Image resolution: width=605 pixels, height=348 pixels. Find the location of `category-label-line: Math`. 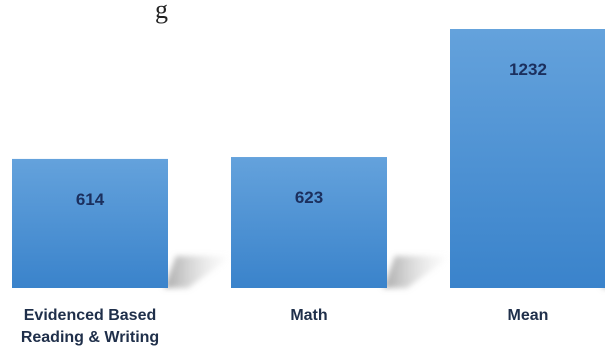

category-label-line: Math is located at coordinates (308, 315).